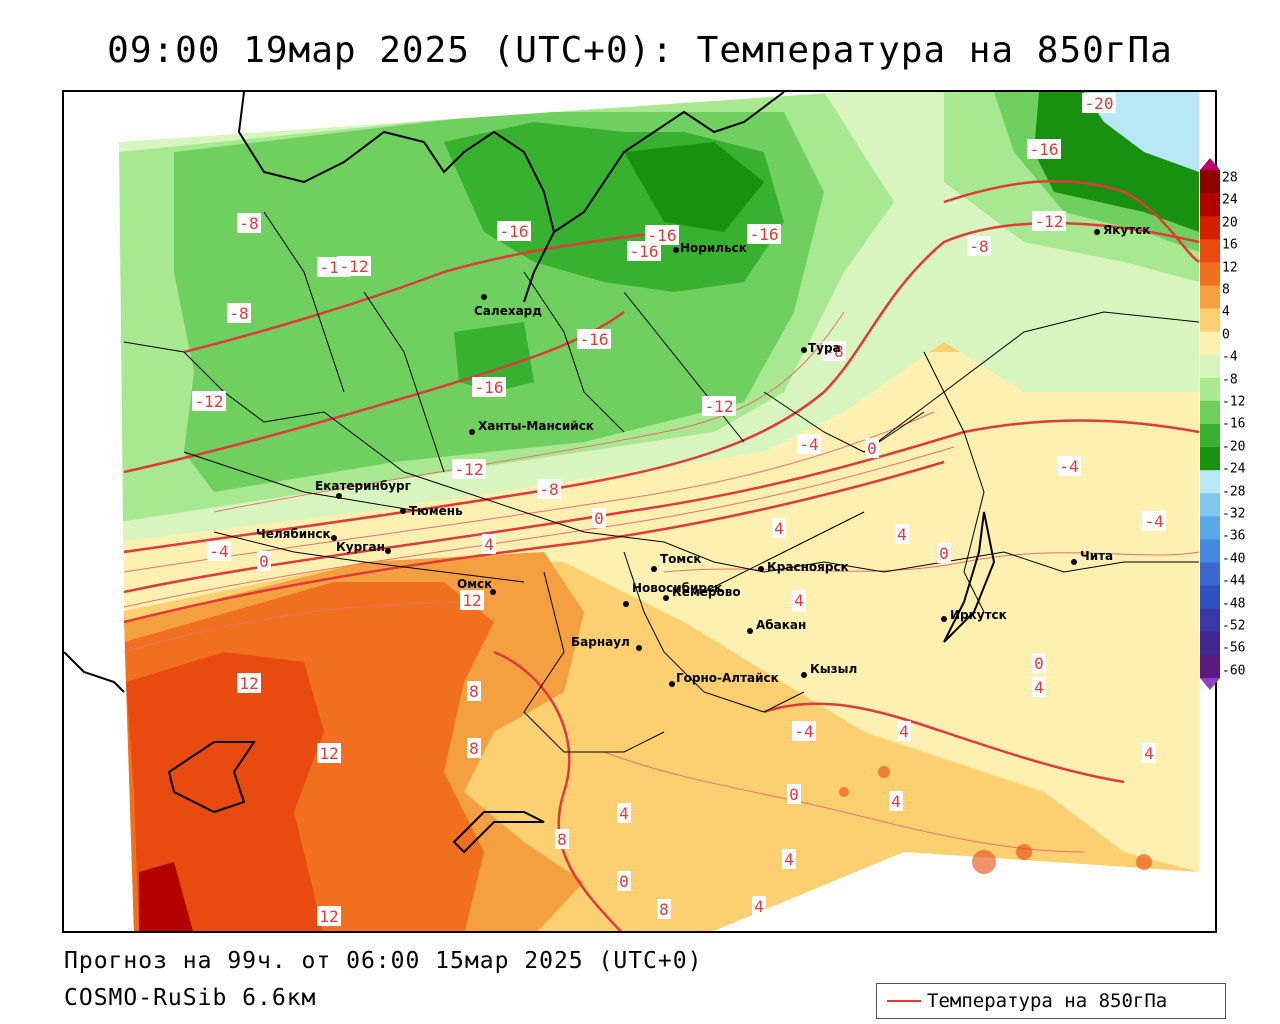  I want to click on colorbar-tick-label: 12, so click(1230, 268).